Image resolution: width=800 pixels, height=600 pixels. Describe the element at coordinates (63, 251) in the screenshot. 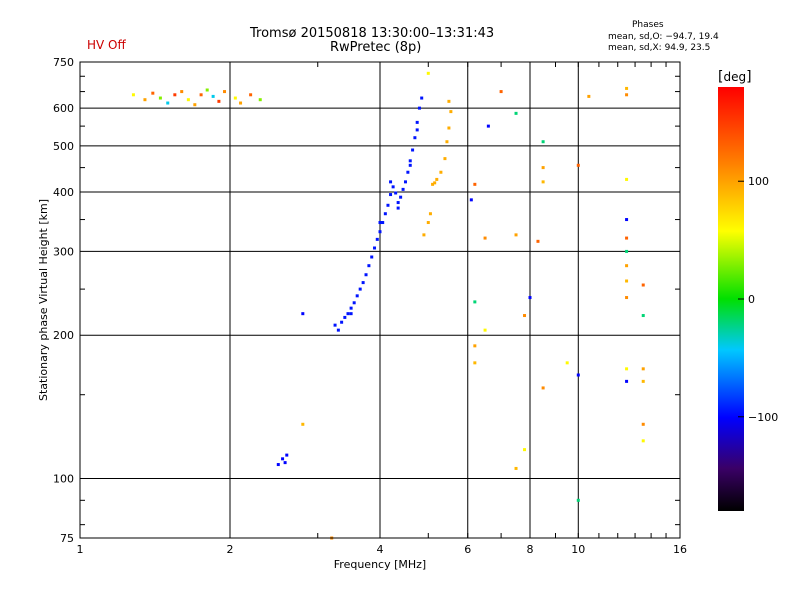

I see `y-tick-label: 300` at that location.